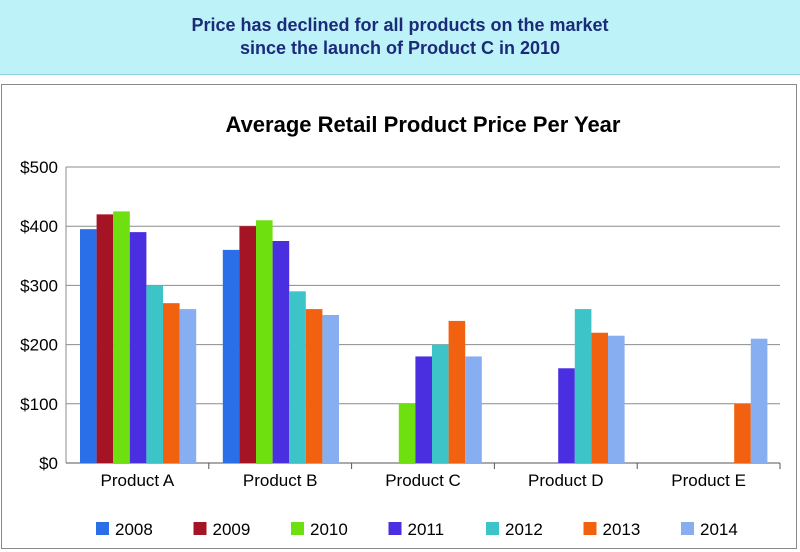 This screenshot has width=800, height=552. What do you see at coordinates (48, 463) in the screenshot?
I see `y-tick-label: $0` at bounding box center [48, 463].